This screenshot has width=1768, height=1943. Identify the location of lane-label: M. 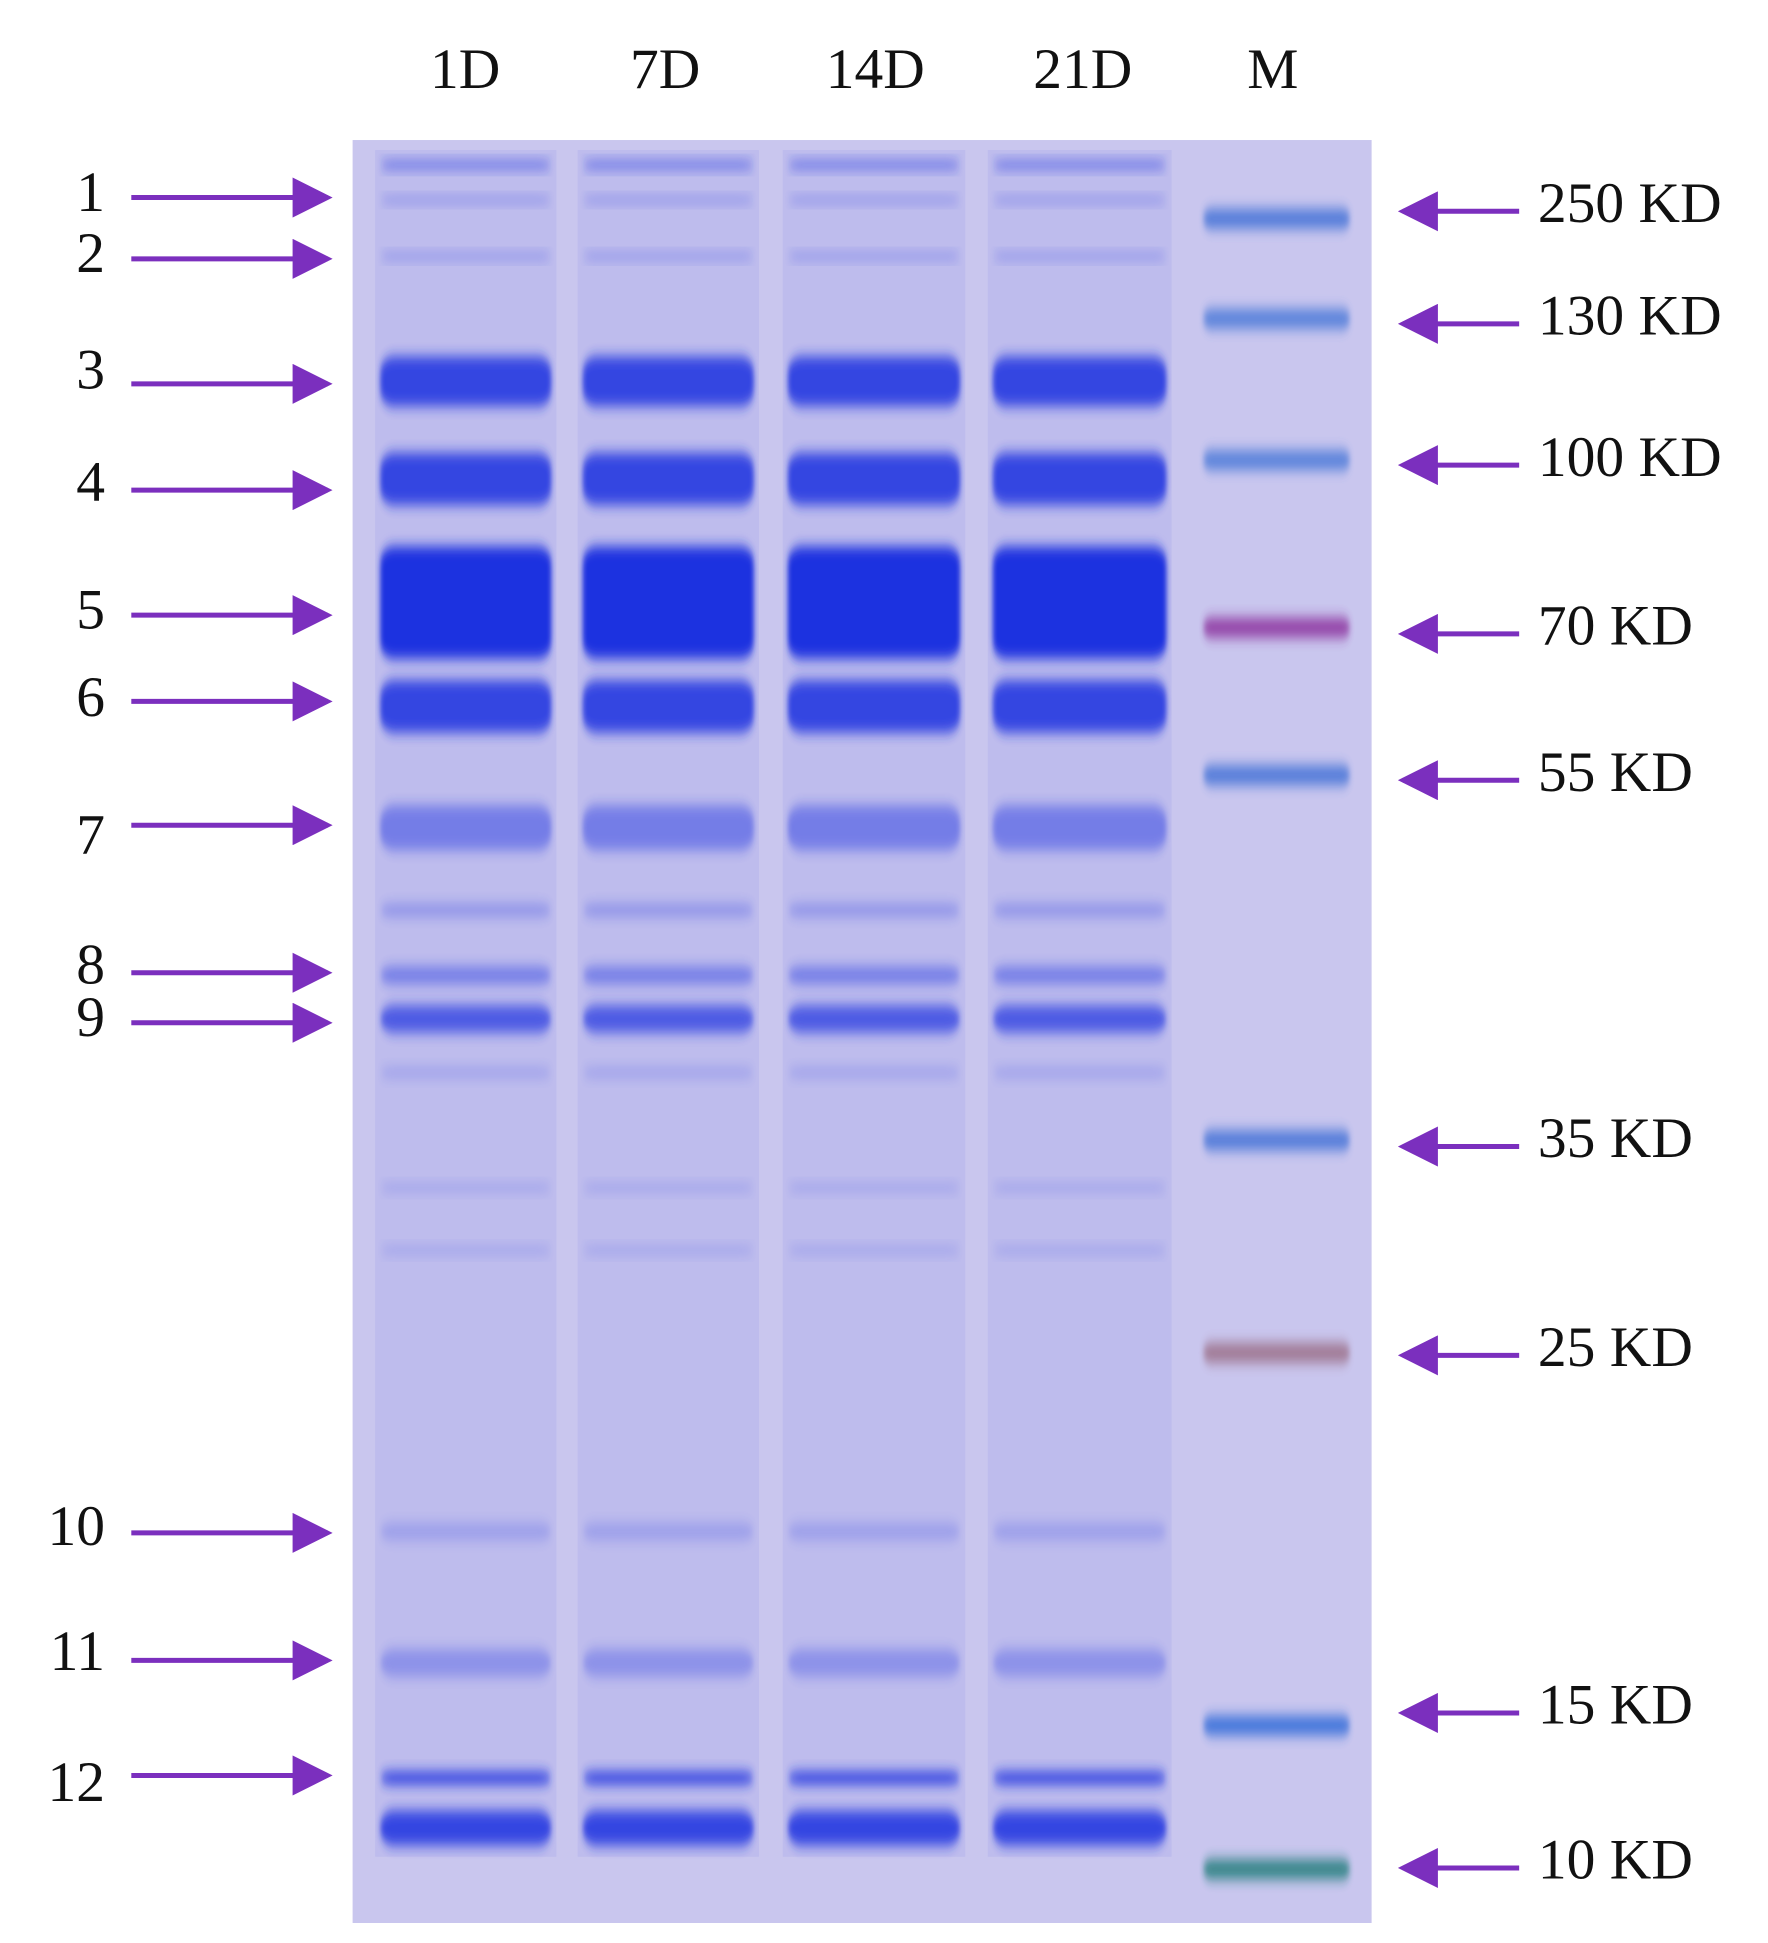
(1272, 69).